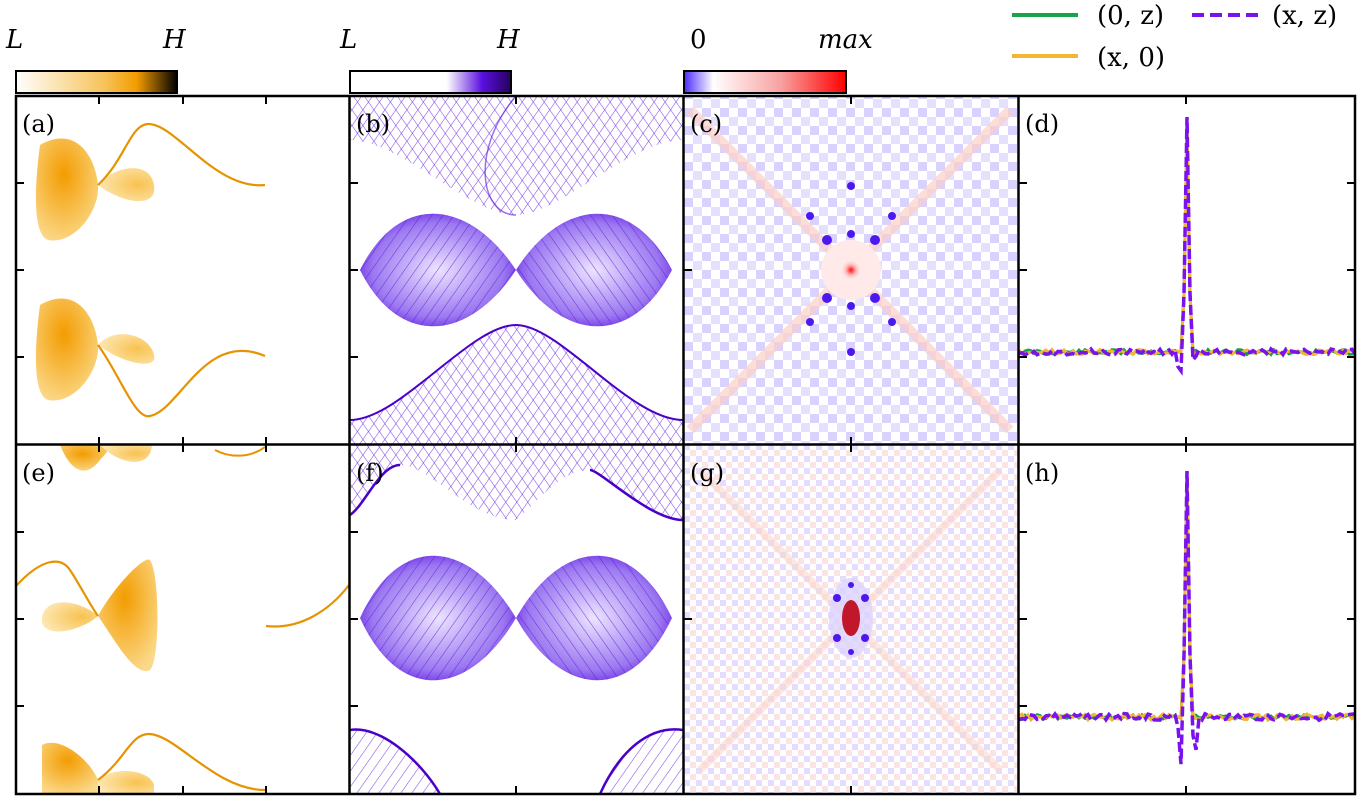 The image size is (1368, 803). I want to click on colorbar-a: L H, so click(96, 59).